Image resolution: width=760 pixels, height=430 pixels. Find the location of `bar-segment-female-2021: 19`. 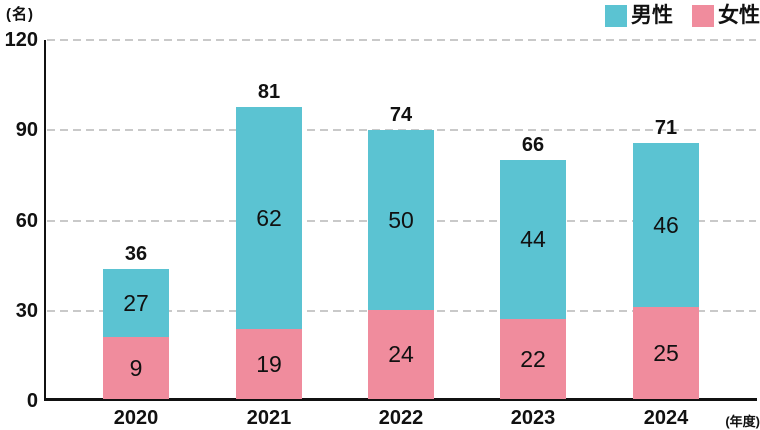

bar-segment-female-2021: 19 is located at coordinates (269, 364).